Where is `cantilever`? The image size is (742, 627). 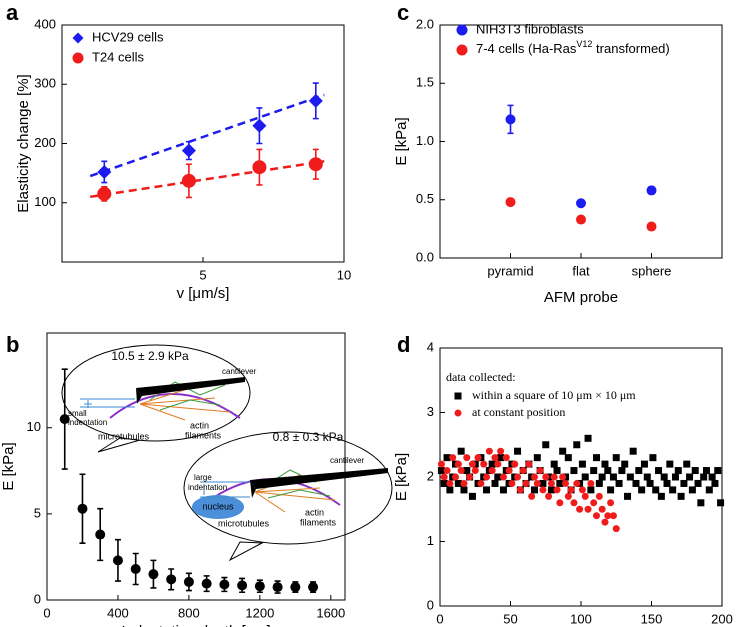 cantilever is located at coordinates (190, 386).